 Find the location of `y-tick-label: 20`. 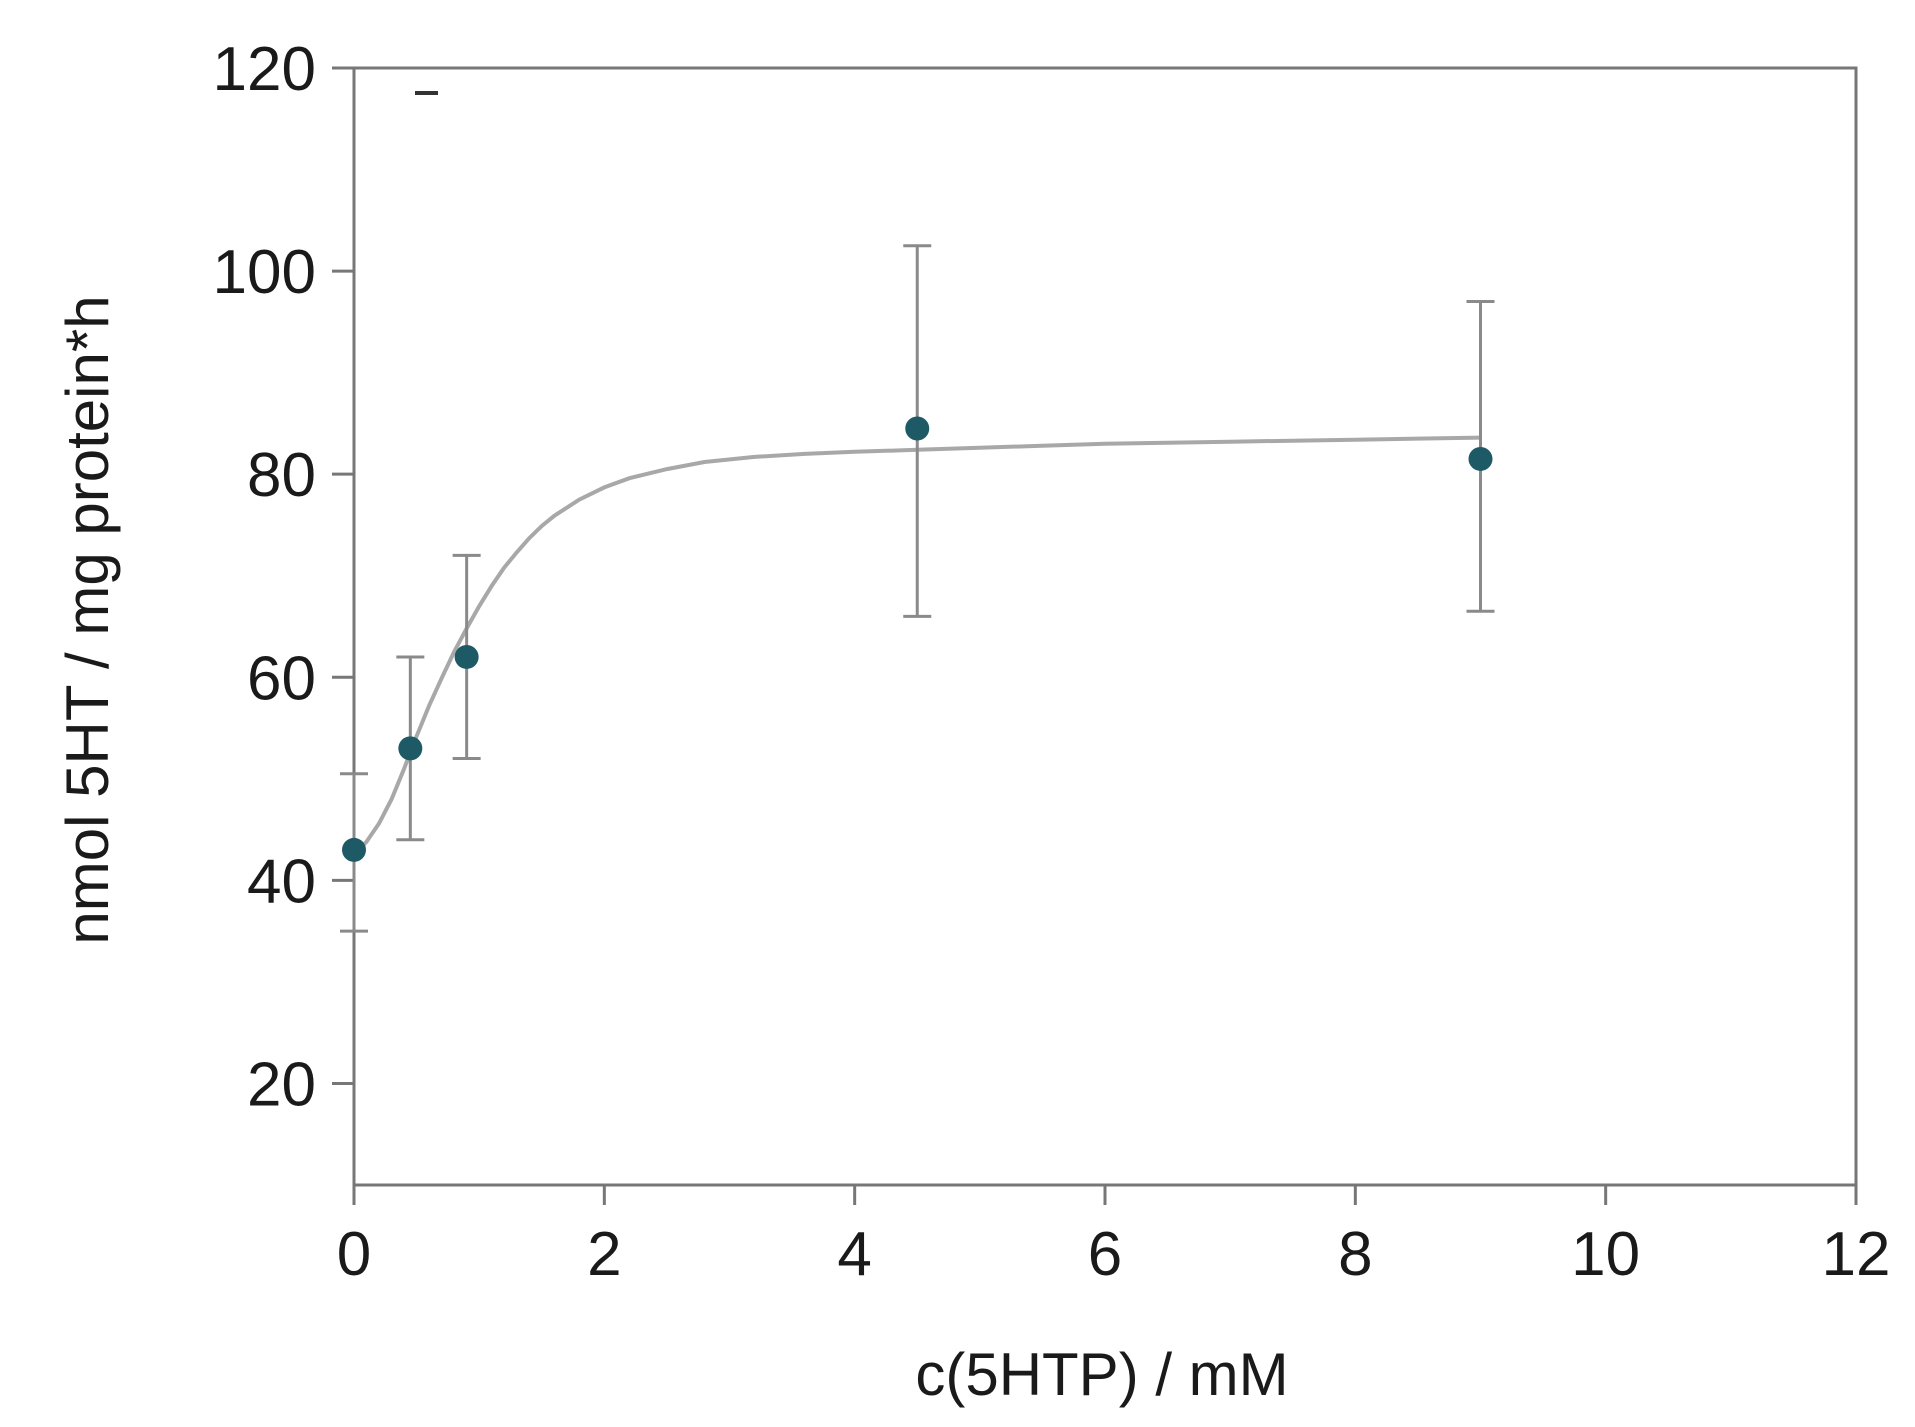

y-tick-label: 20 is located at coordinates (281, 1084).